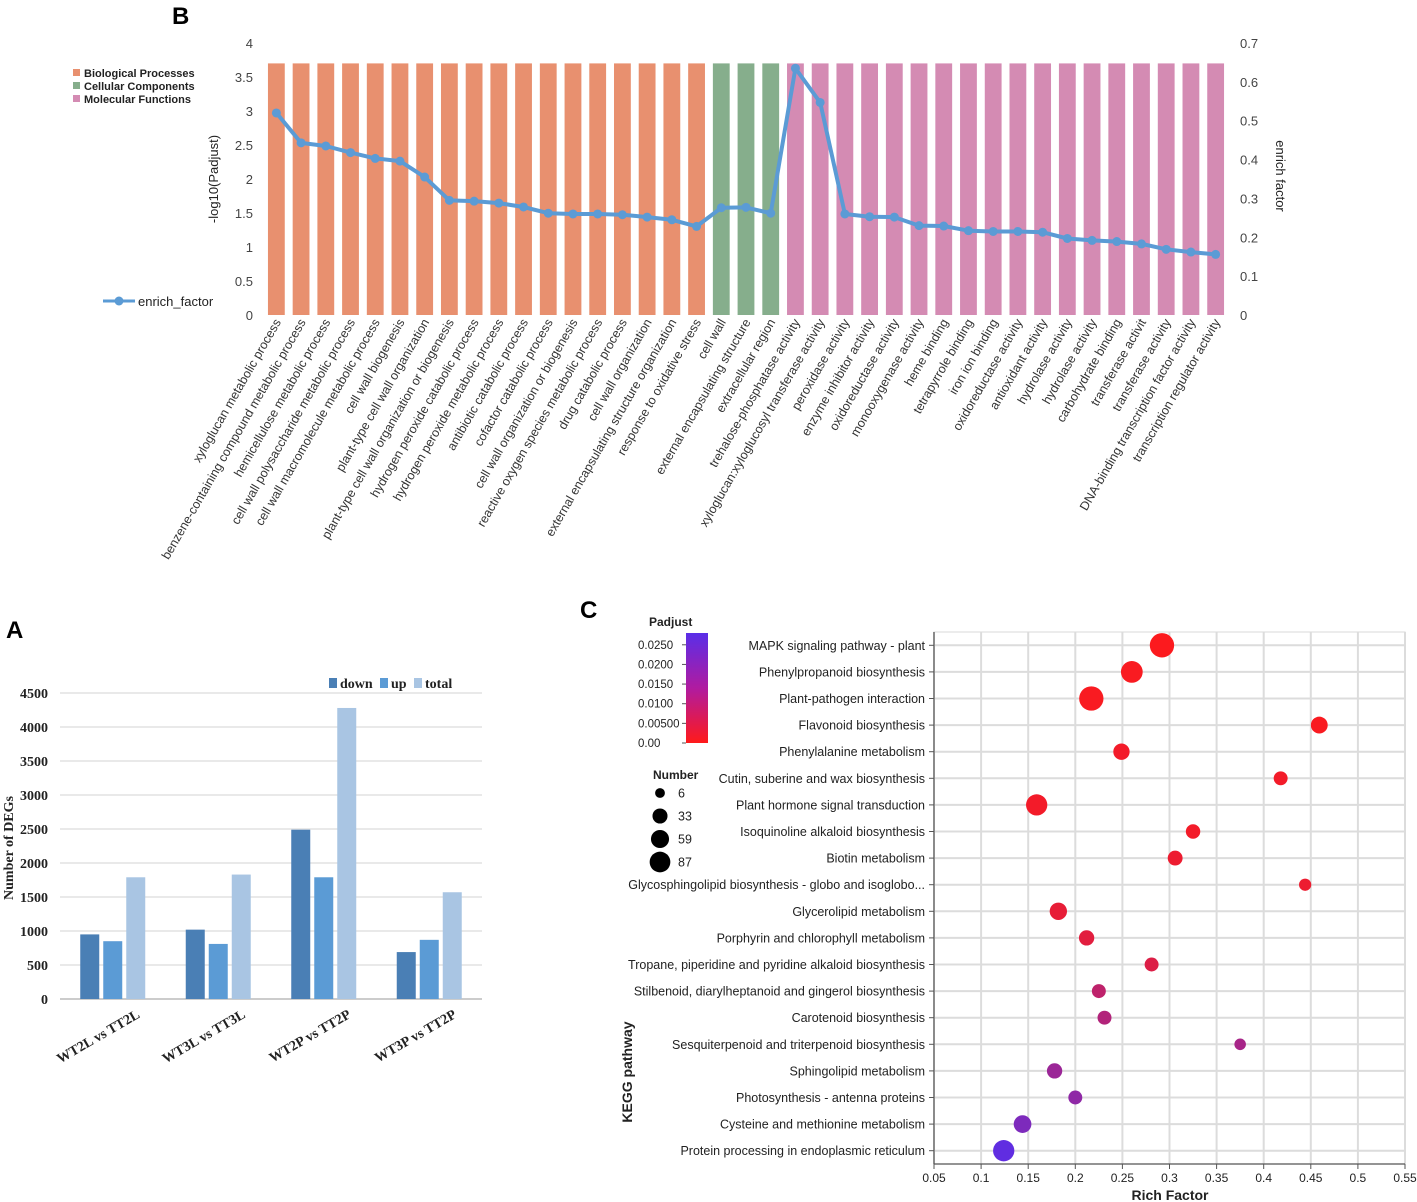 This screenshot has width=1417, height=1202. What do you see at coordinates (934, 1178) in the screenshot?
I see `c-xtick-label: 0.05` at bounding box center [934, 1178].